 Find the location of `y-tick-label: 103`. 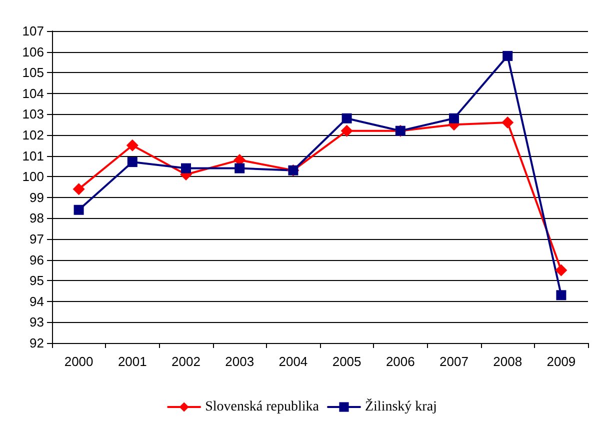

y-tick-label: 103 is located at coordinates (33, 114).